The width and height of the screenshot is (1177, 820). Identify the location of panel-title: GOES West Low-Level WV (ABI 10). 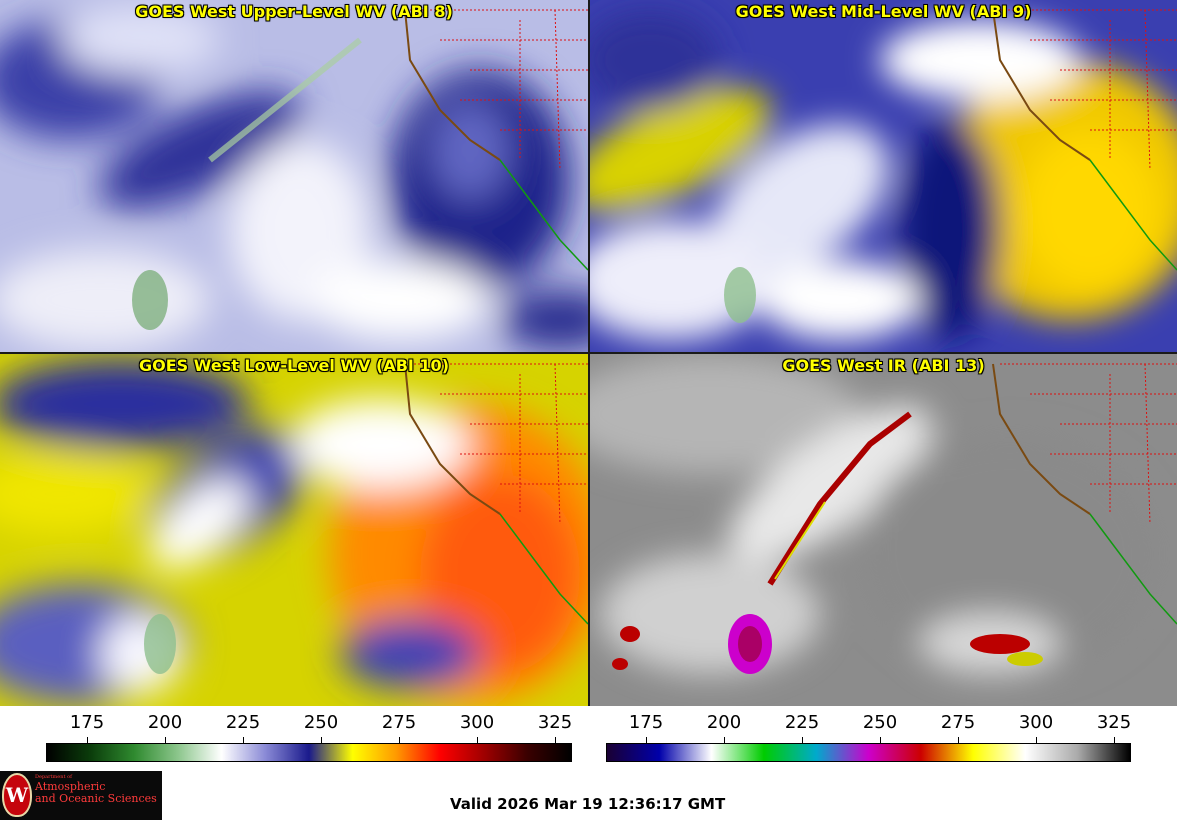
(293, 365).